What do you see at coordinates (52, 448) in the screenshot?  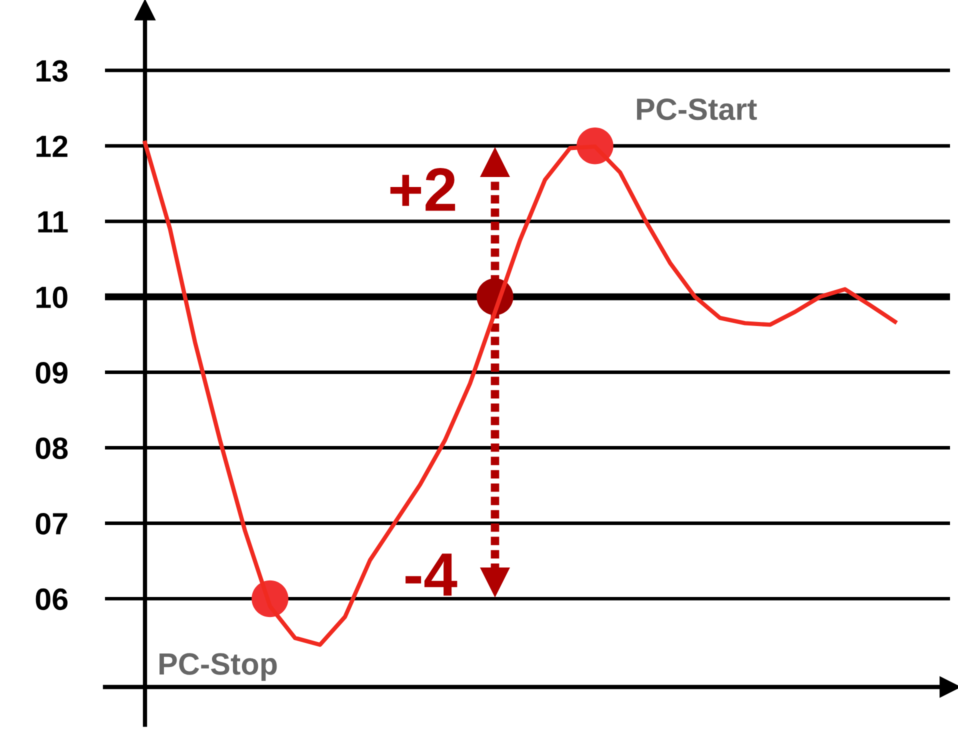 I see `y-tick-label: 08` at bounding box center [52, 448].